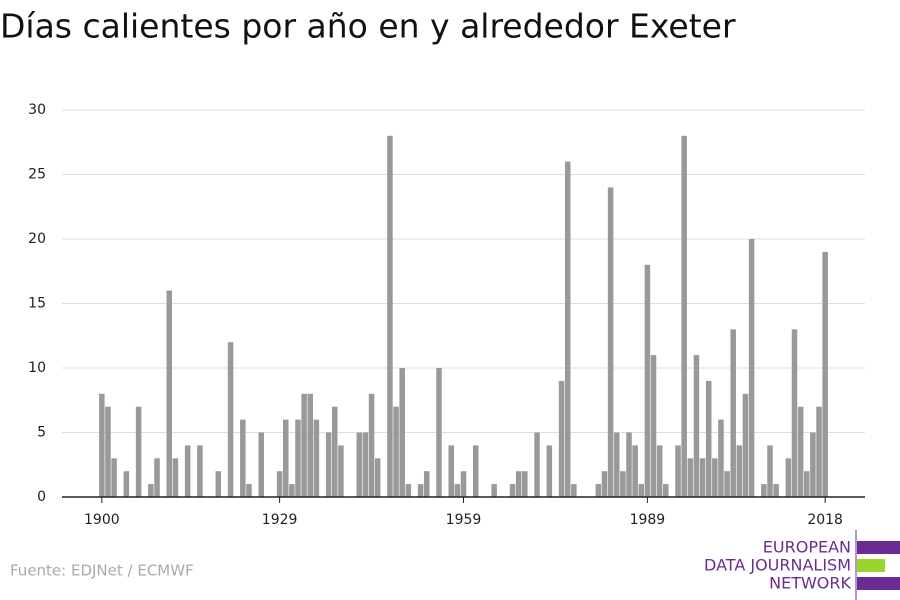  I want to click on y-tick-label: 0, so click(41, 497).